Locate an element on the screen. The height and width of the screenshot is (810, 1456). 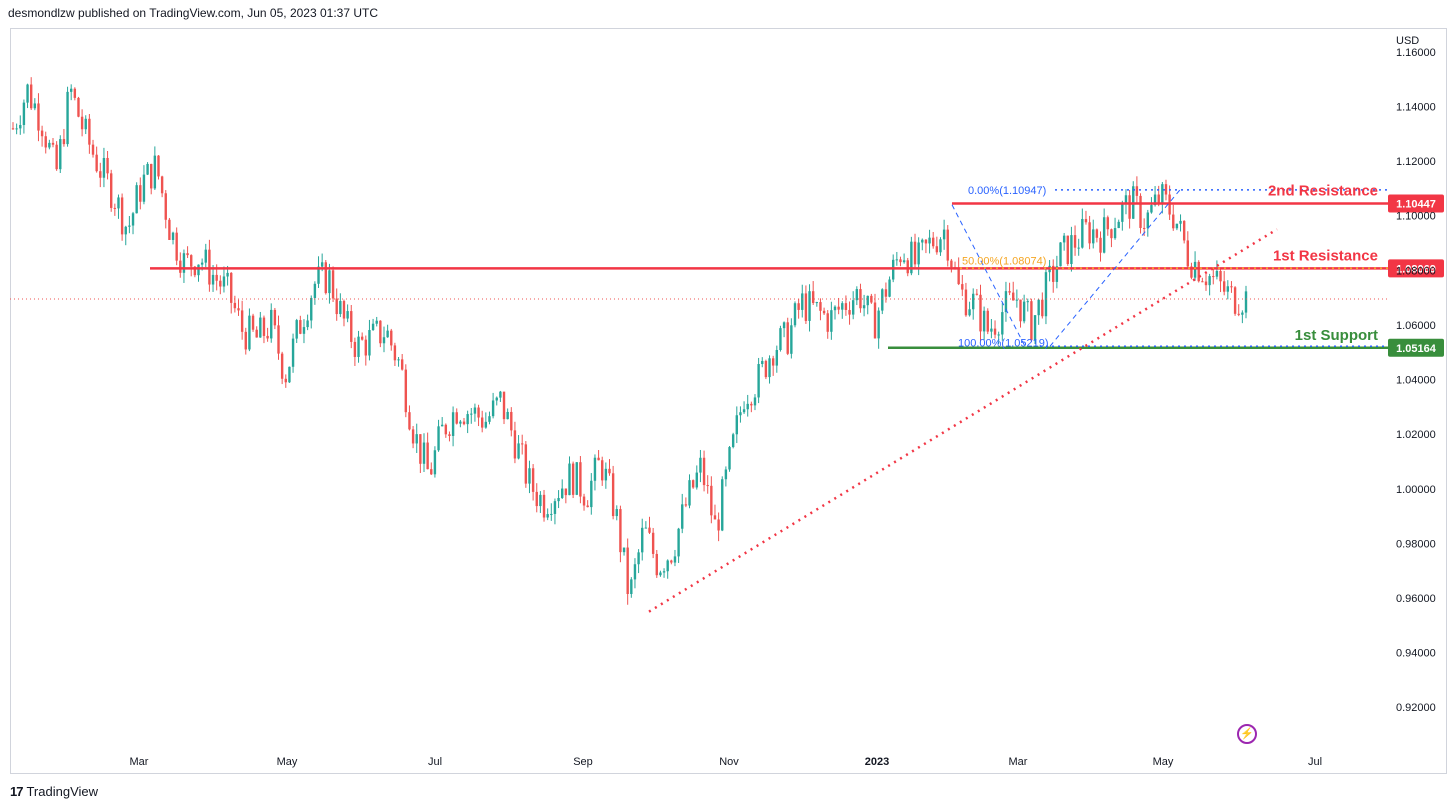
x-tick-label: Jul is located at coordinates (1315, 762).